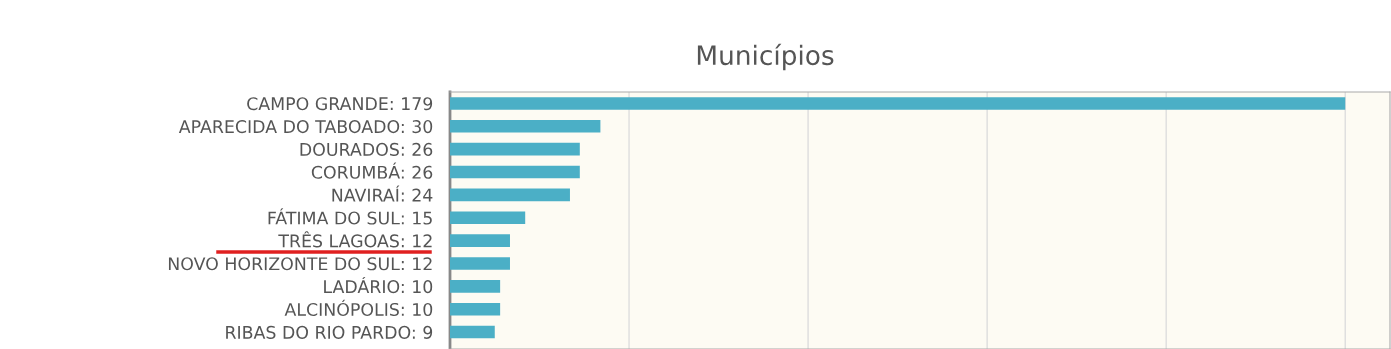 The image size is (1391, 349). What do you see at coordinates (366, 149) in the screenshot?
I see `y-tick-label: DOURADOS: 26` at bounding box center [366, 149].